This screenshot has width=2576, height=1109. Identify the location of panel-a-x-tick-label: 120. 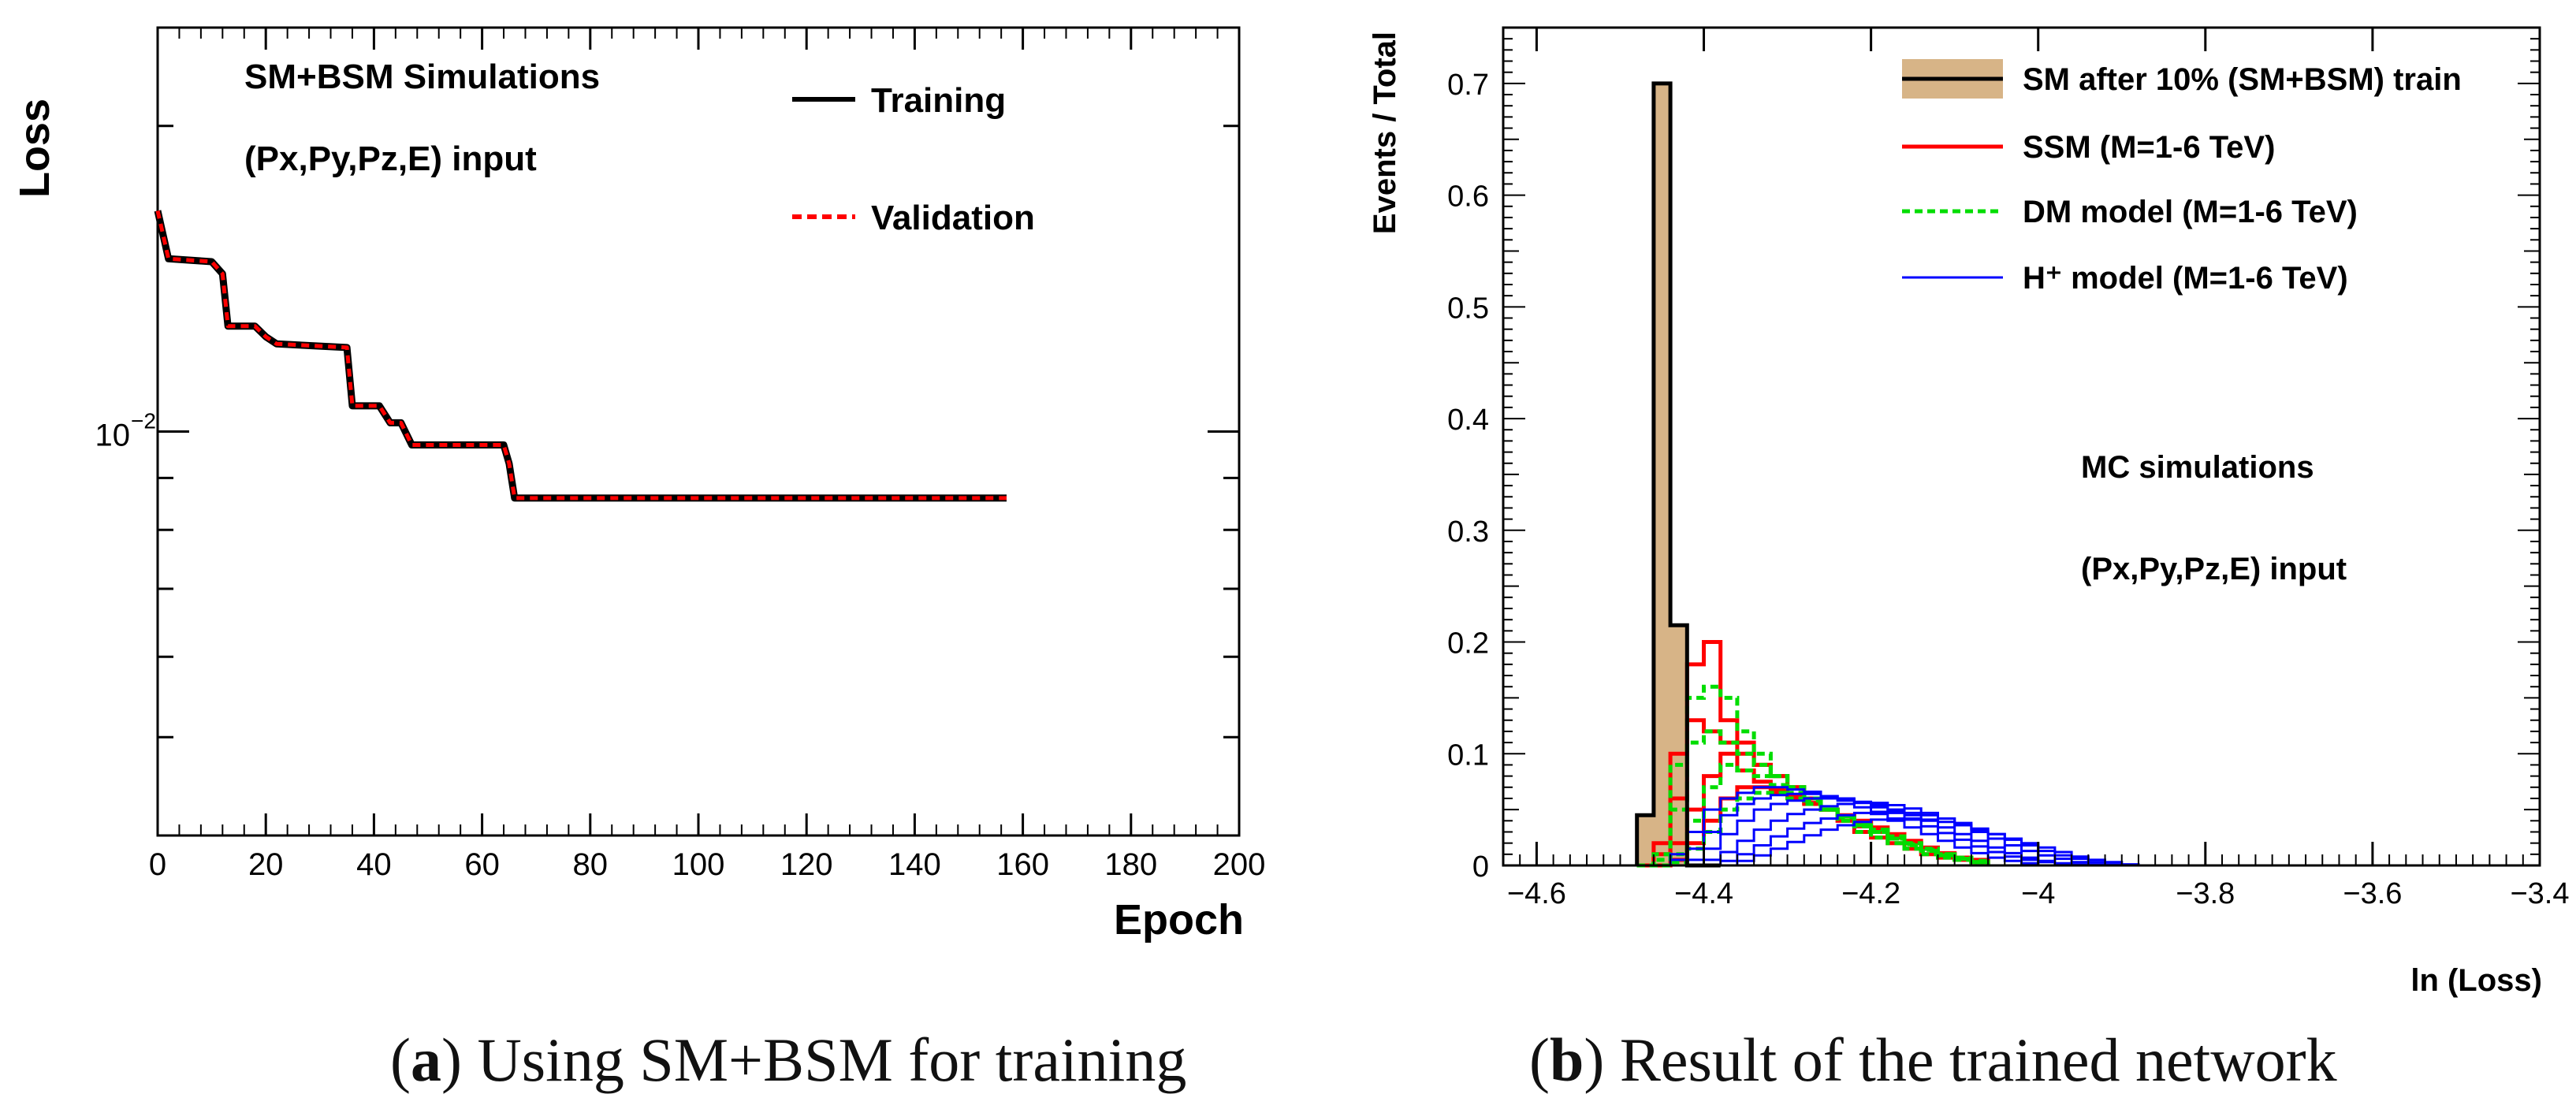
(806, 864).